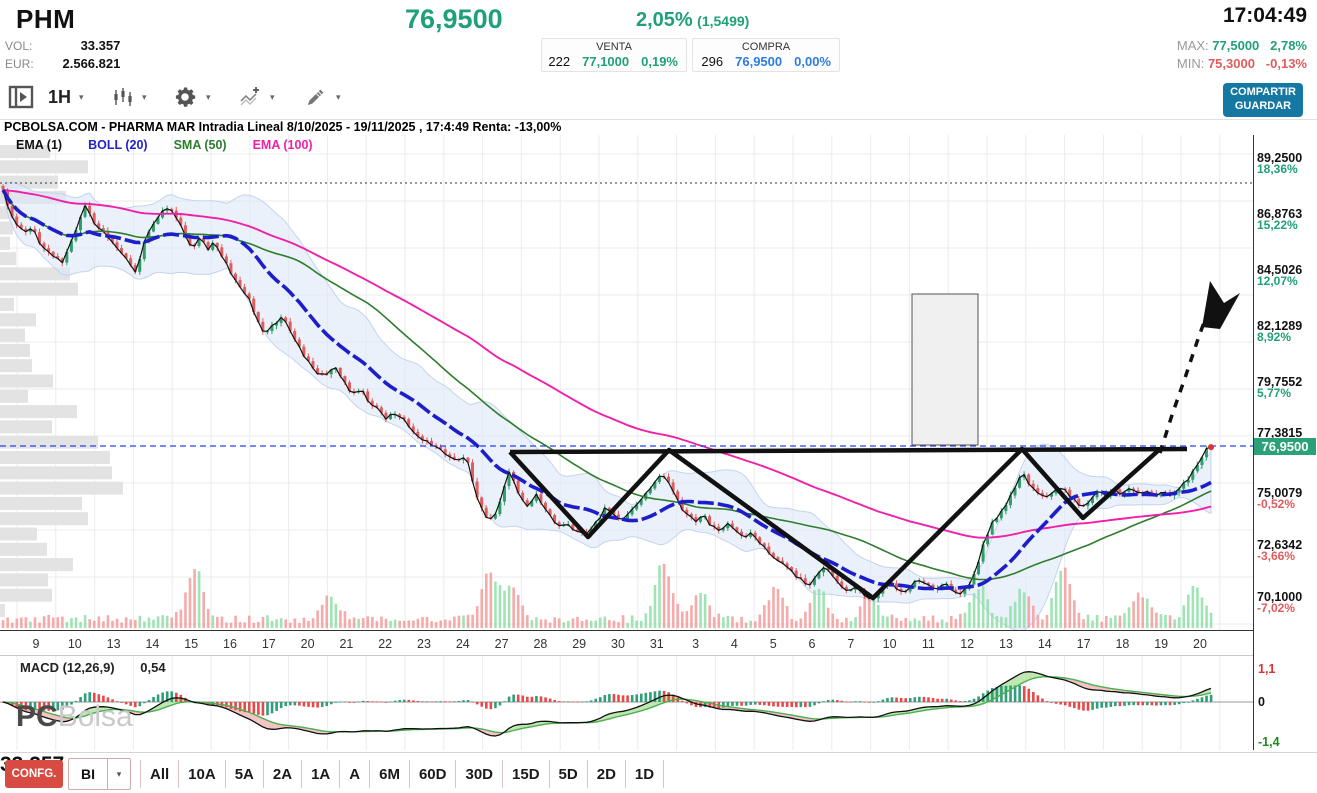 Image resolution: width=1317 pixels, height=793 pixels. What do you see at coordinates (37, 716) in the screenshot?
I see `watermark-bold: PC` at bounding box center [37, 716].